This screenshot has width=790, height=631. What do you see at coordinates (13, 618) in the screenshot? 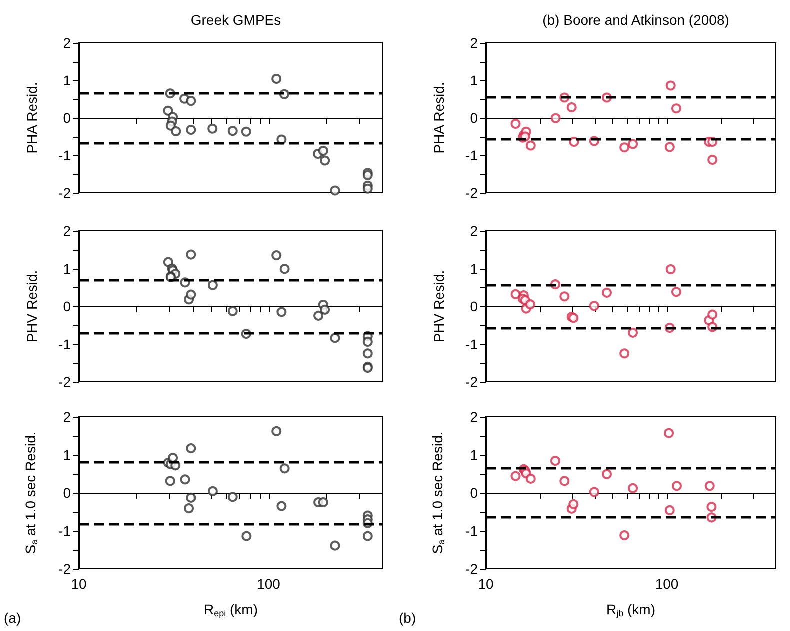
I see `text: (a)` at bounding box center [13, 618].